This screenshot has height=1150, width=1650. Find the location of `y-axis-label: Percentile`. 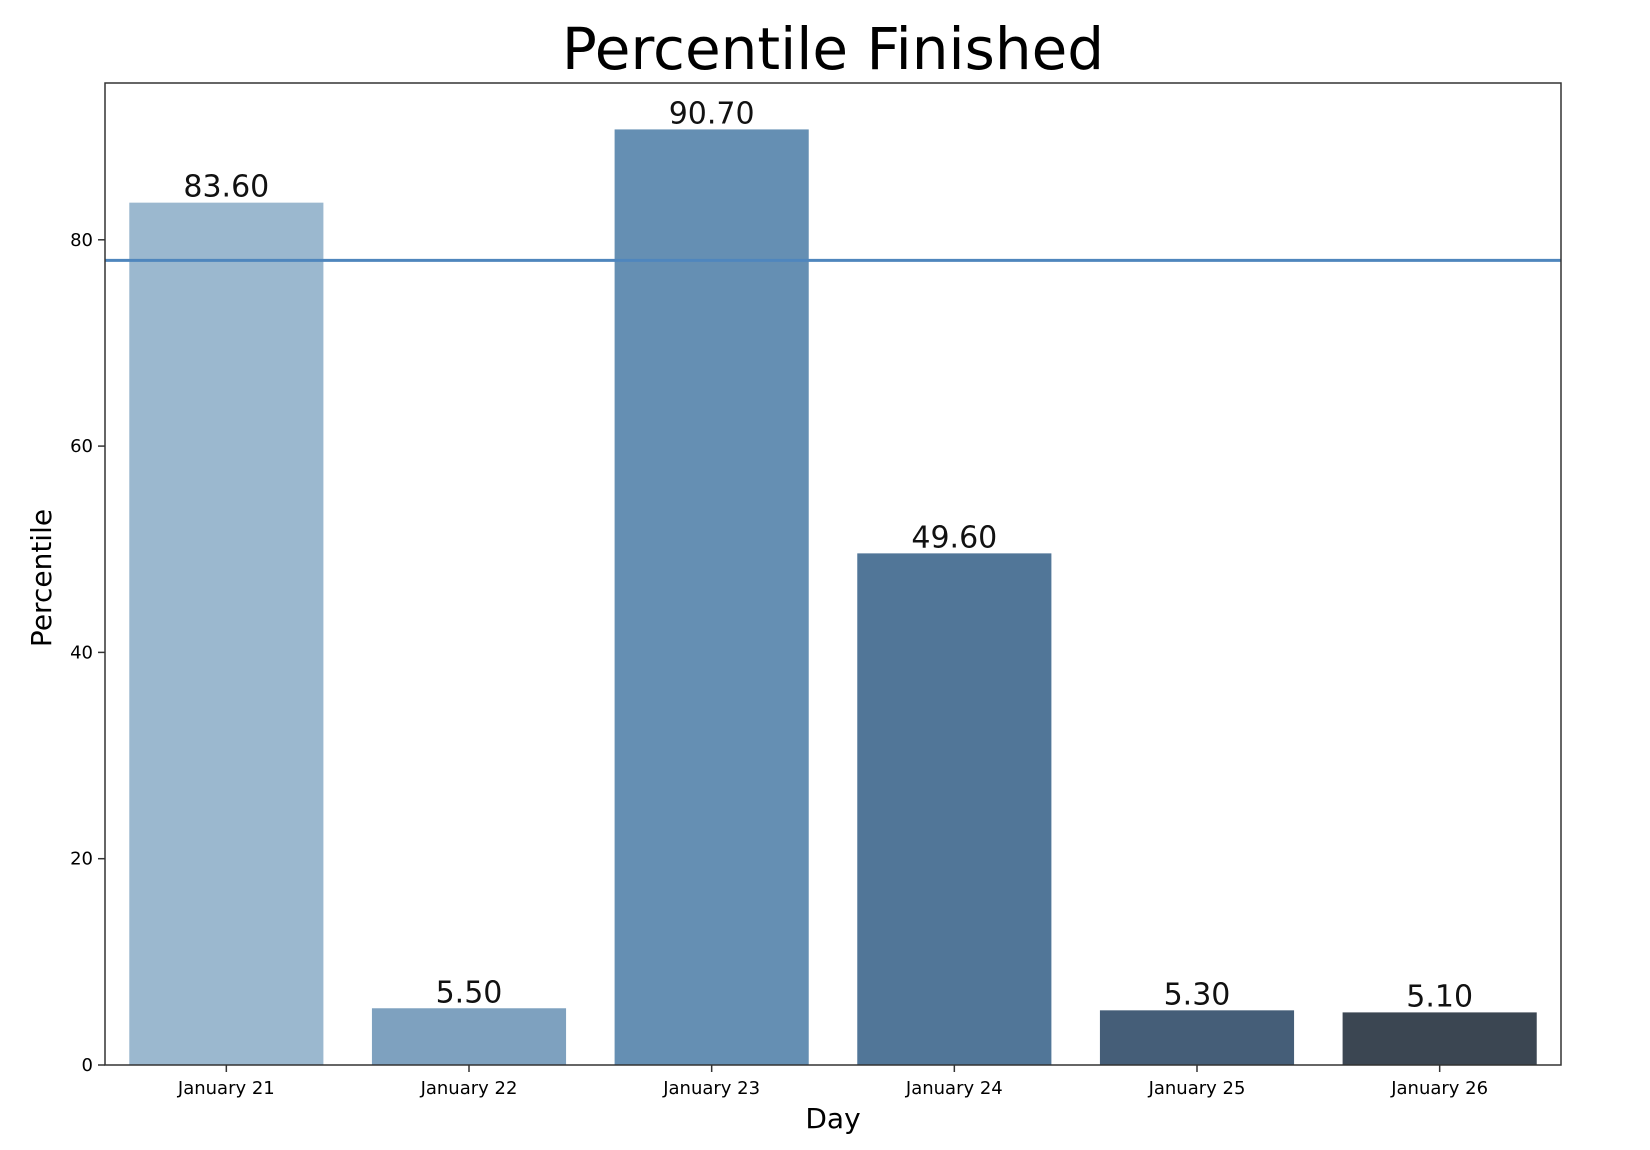

y-axis-label: Percentile is located at coordinates (41, 578).